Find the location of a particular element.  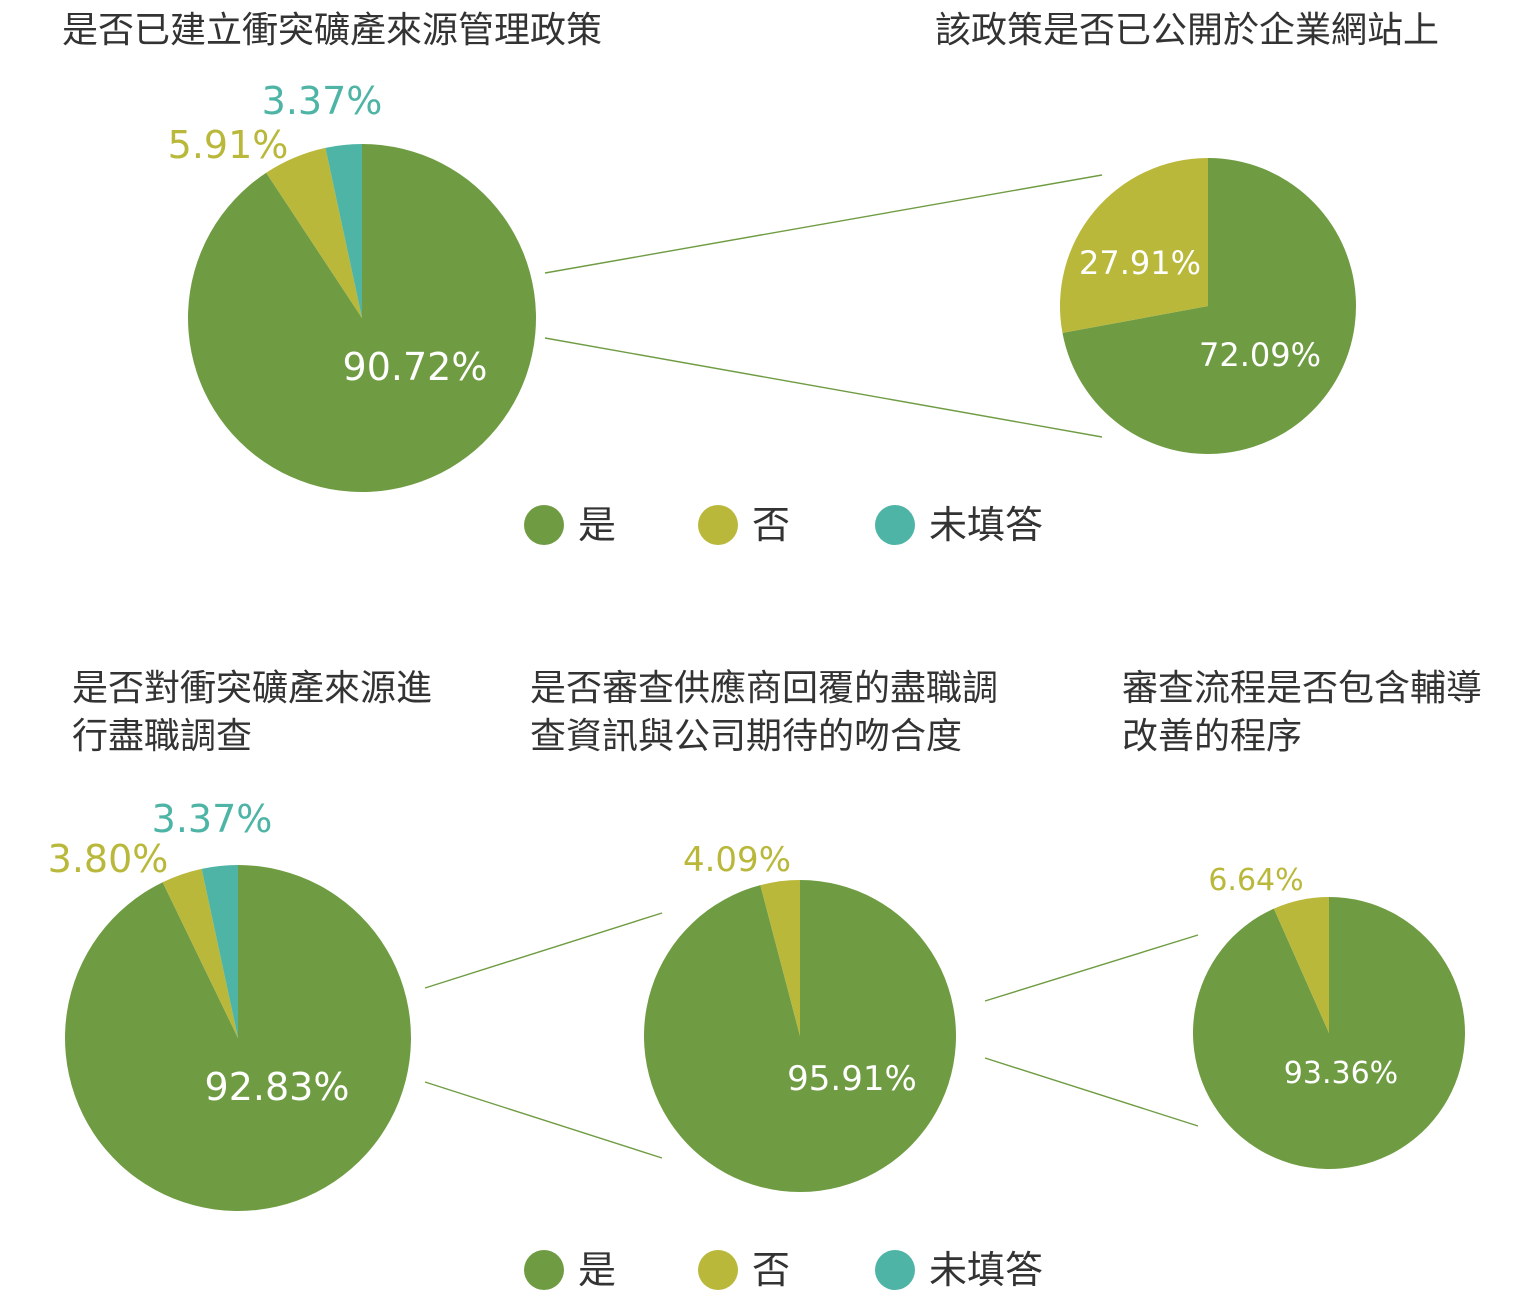

data-label-no: 27.91% is located at coordinates (1140, 263).